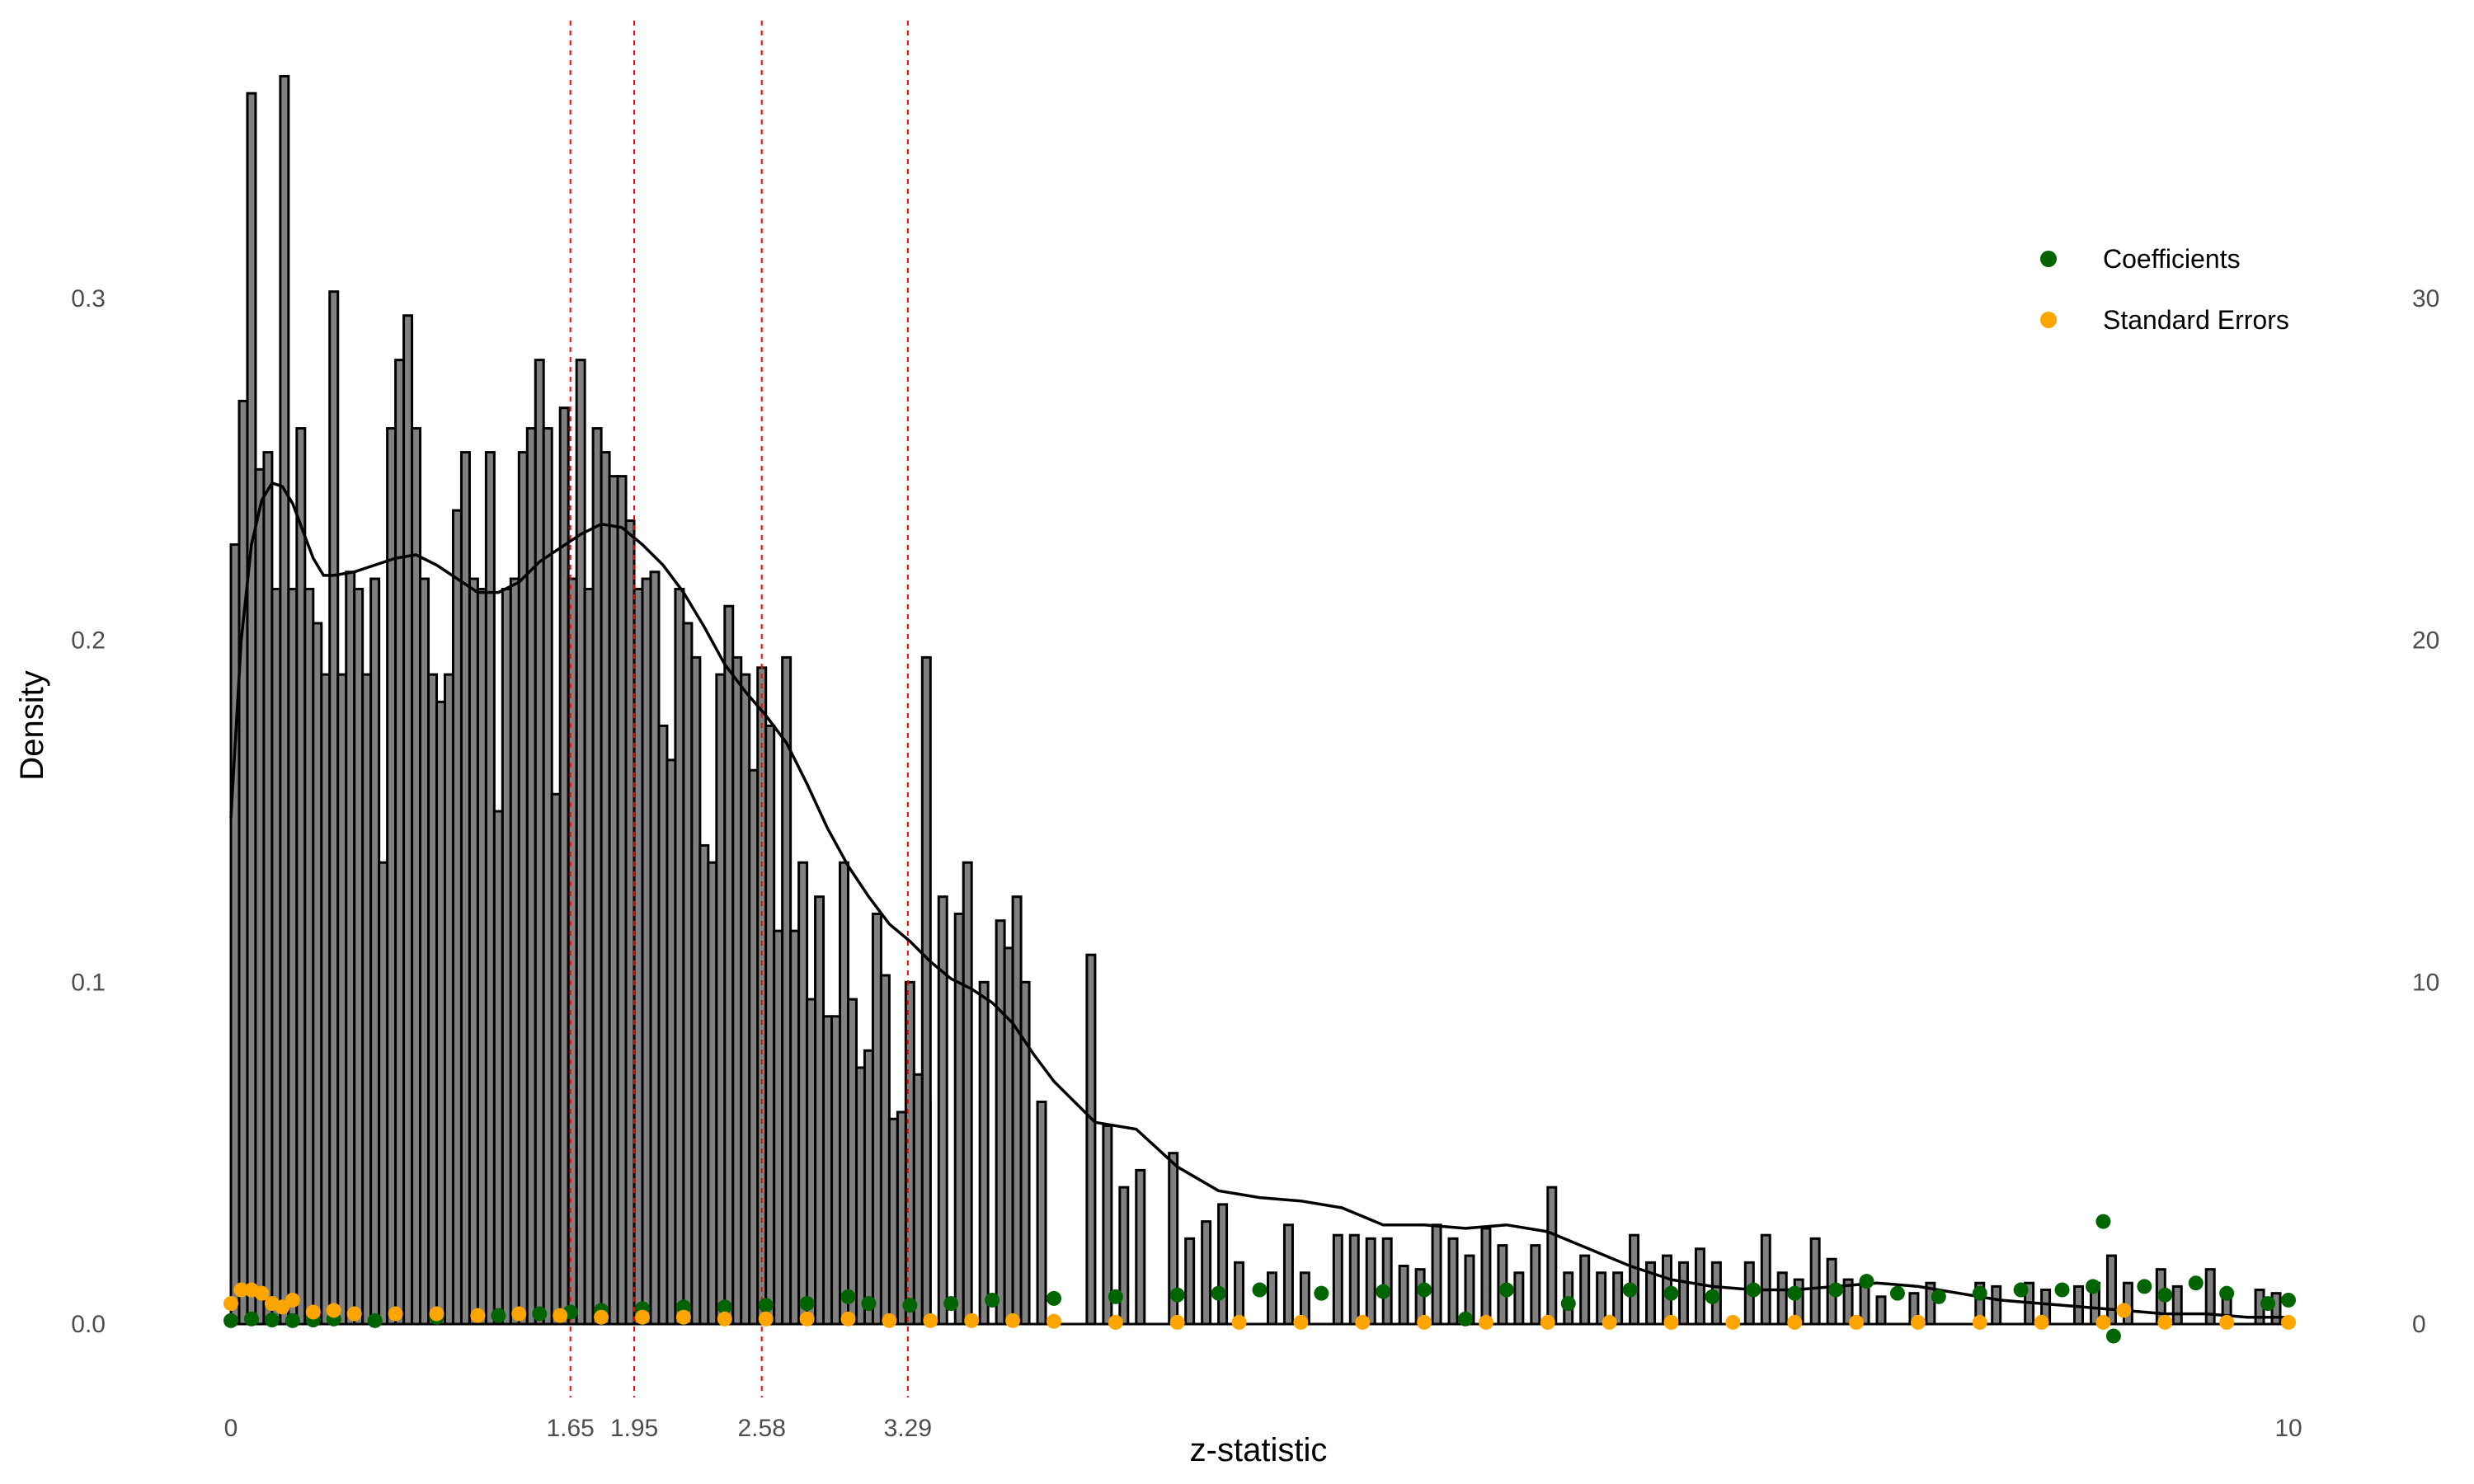 Image resolution: width=2474 pixels, height=1484 pixels. I want to click on x-tick-label: 2.58, so click(762, 1428).